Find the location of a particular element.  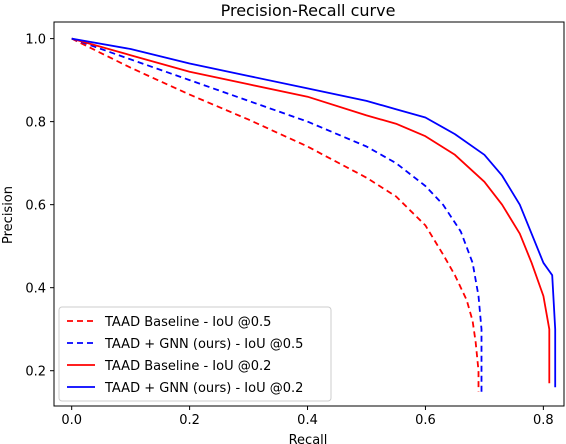

y-tick-label: 0.4 is located at coordinates (35, 289).